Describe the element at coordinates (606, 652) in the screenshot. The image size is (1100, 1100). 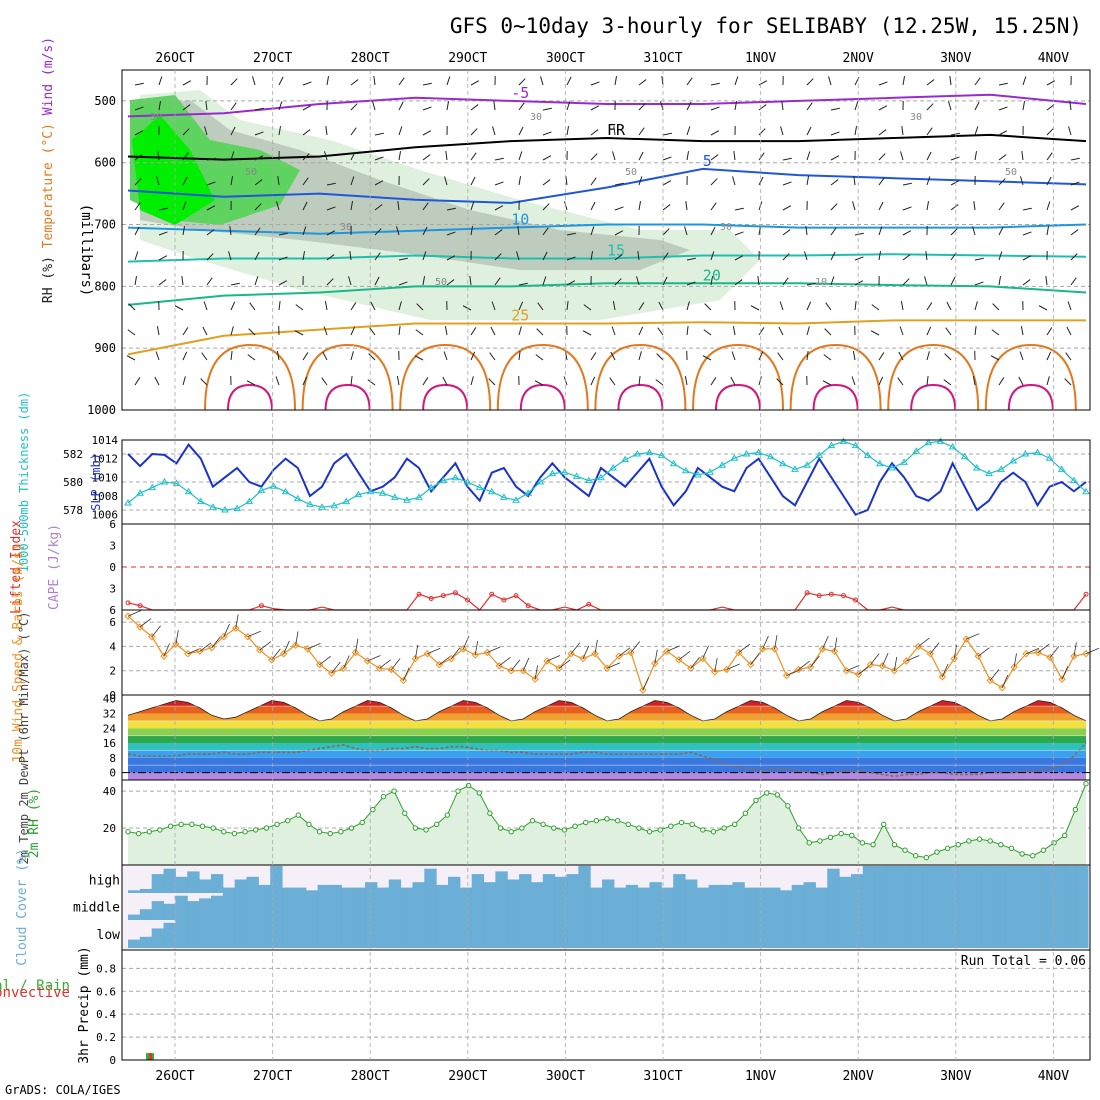
I see `panel-frame` at that location.